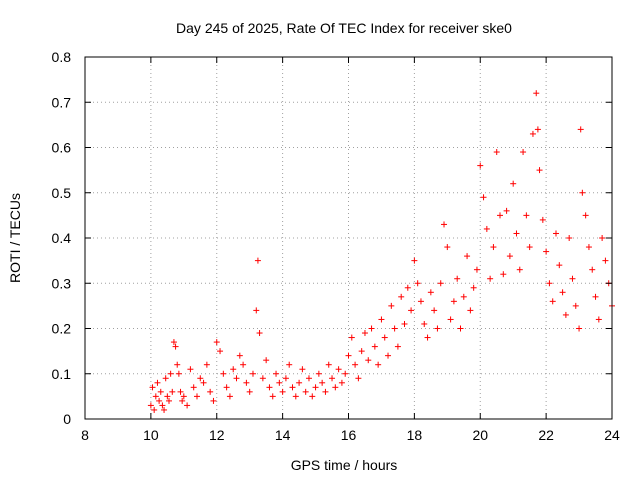  What do you see at coordinates (480, 435) in the screenshot?
I see `x-tick-label: 20` at bounding box center [480, 435].